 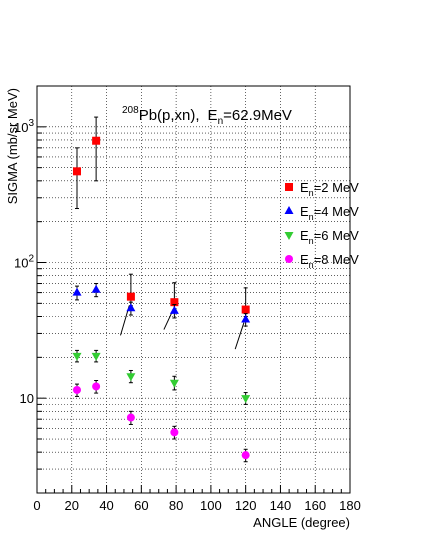 I want to click on title-energy-symbol: E, so click(x=213, y=115).